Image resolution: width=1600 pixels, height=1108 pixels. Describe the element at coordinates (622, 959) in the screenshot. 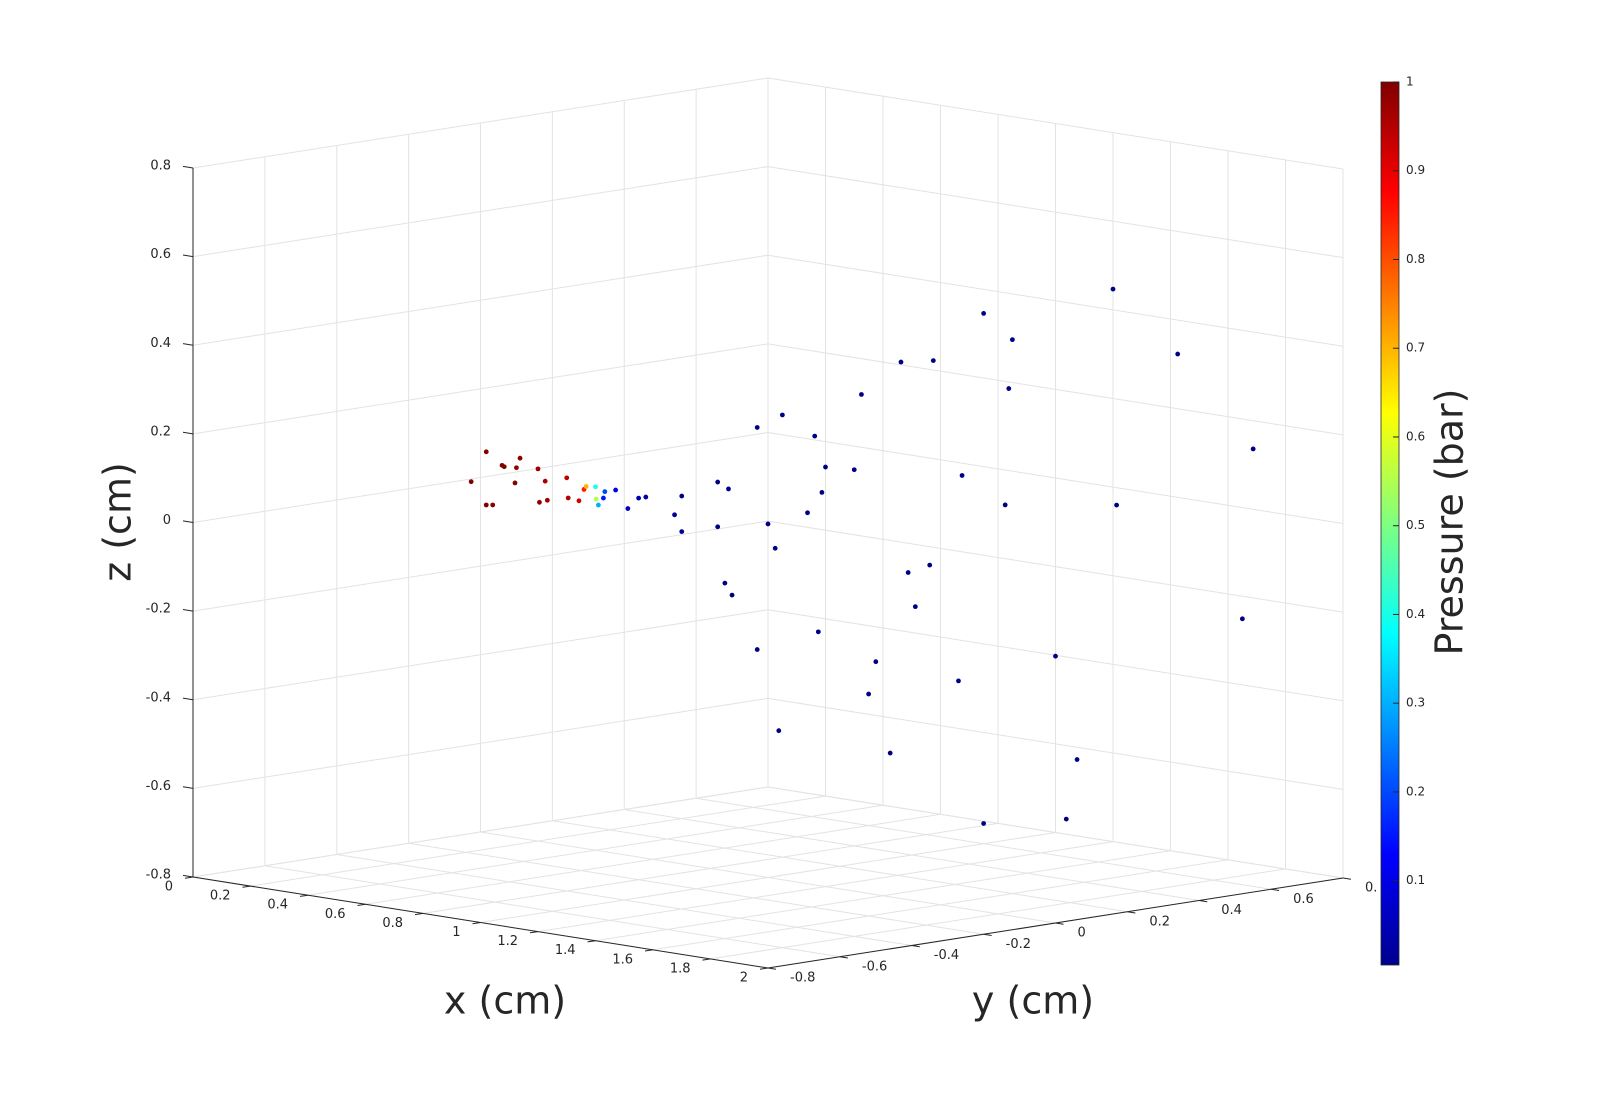

I see `x-tick-label: 1.6` at that location.